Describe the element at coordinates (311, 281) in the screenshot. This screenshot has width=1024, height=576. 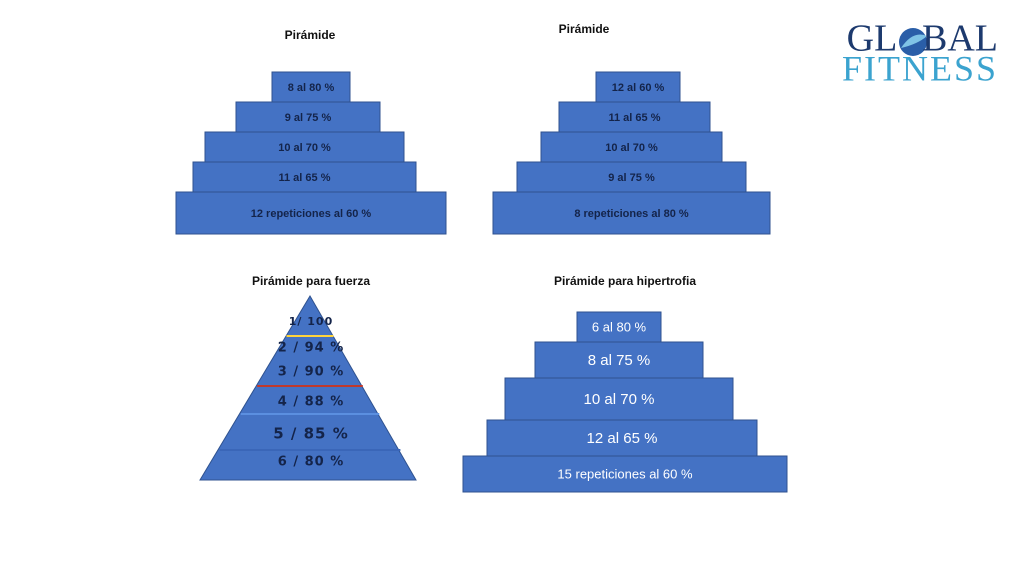
I see `pyramid-title: Pirámide para fuerza` at that location.